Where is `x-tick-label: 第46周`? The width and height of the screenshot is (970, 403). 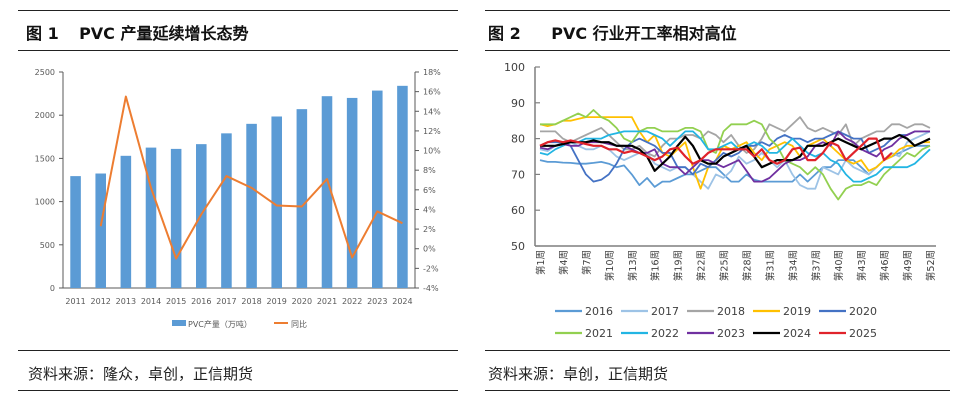 x-tick-label: 第46周 is located at coordinates (885, 265).